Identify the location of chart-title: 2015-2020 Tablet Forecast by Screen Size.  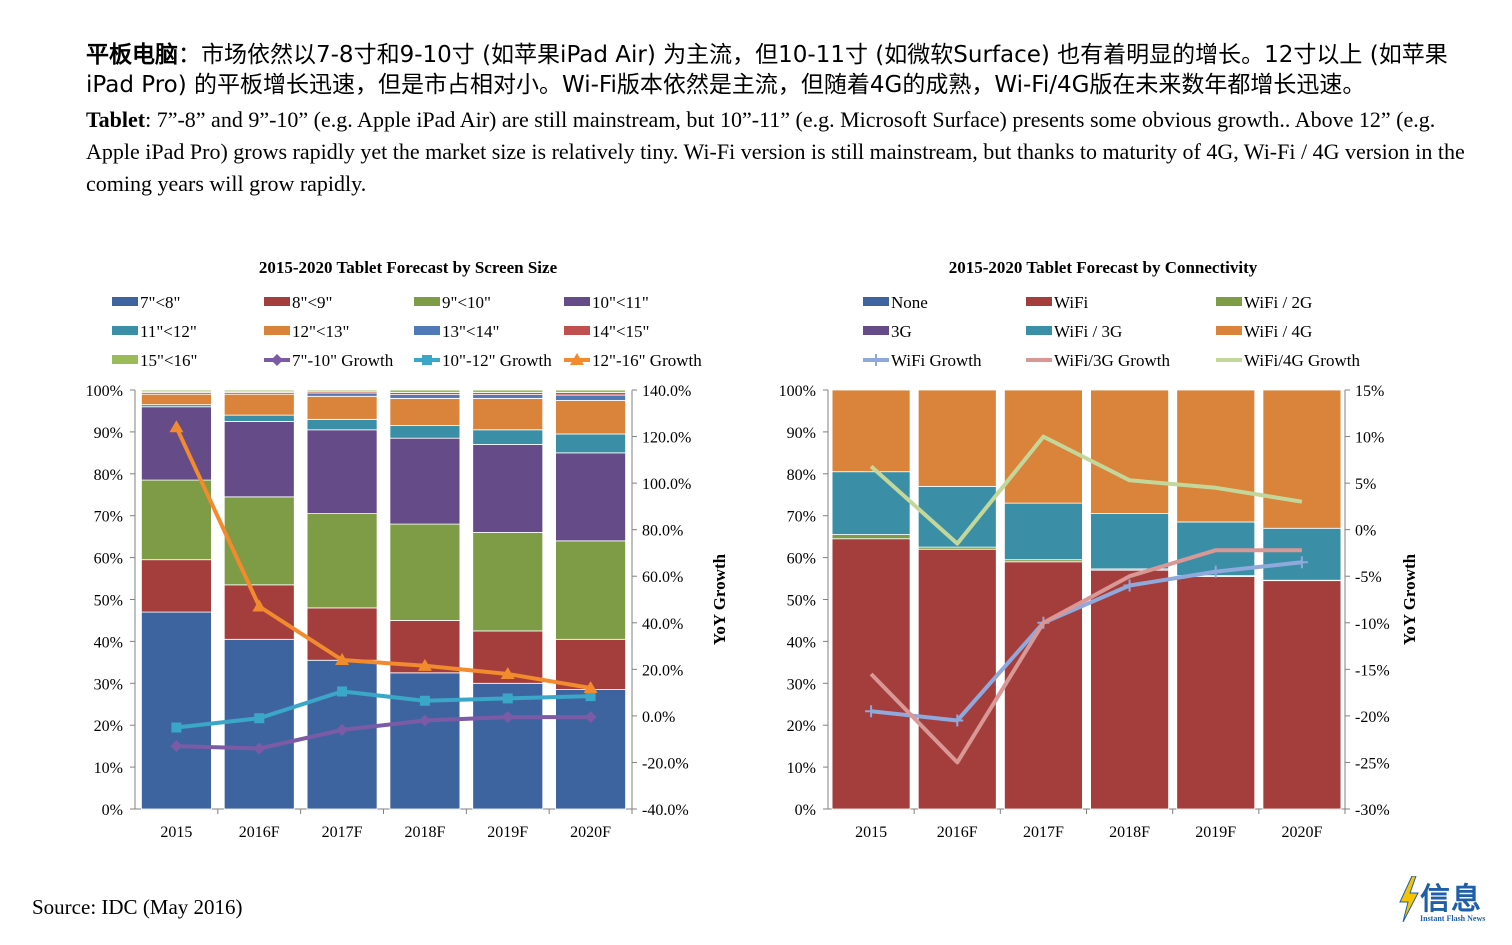
(408, 267).